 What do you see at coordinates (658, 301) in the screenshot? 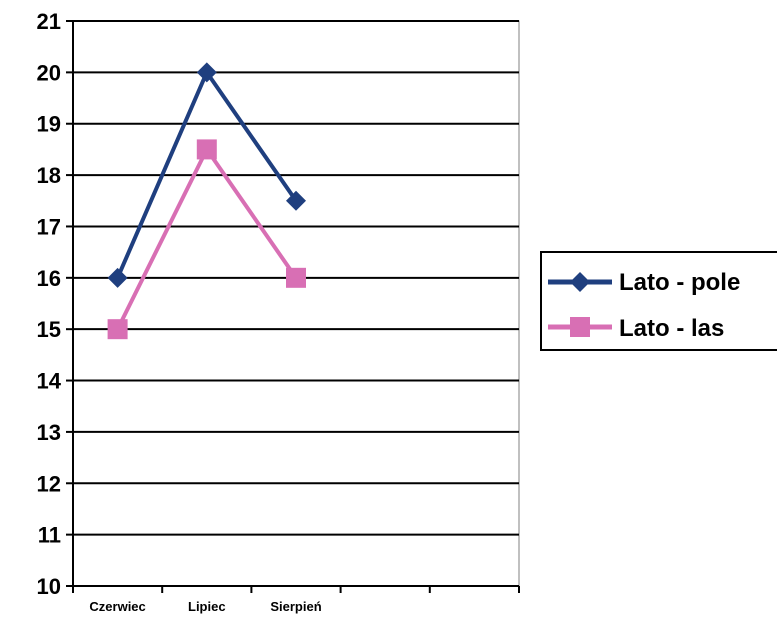
I see `legend: Lato - pole Lato - las` at bounding box center [658, 301].